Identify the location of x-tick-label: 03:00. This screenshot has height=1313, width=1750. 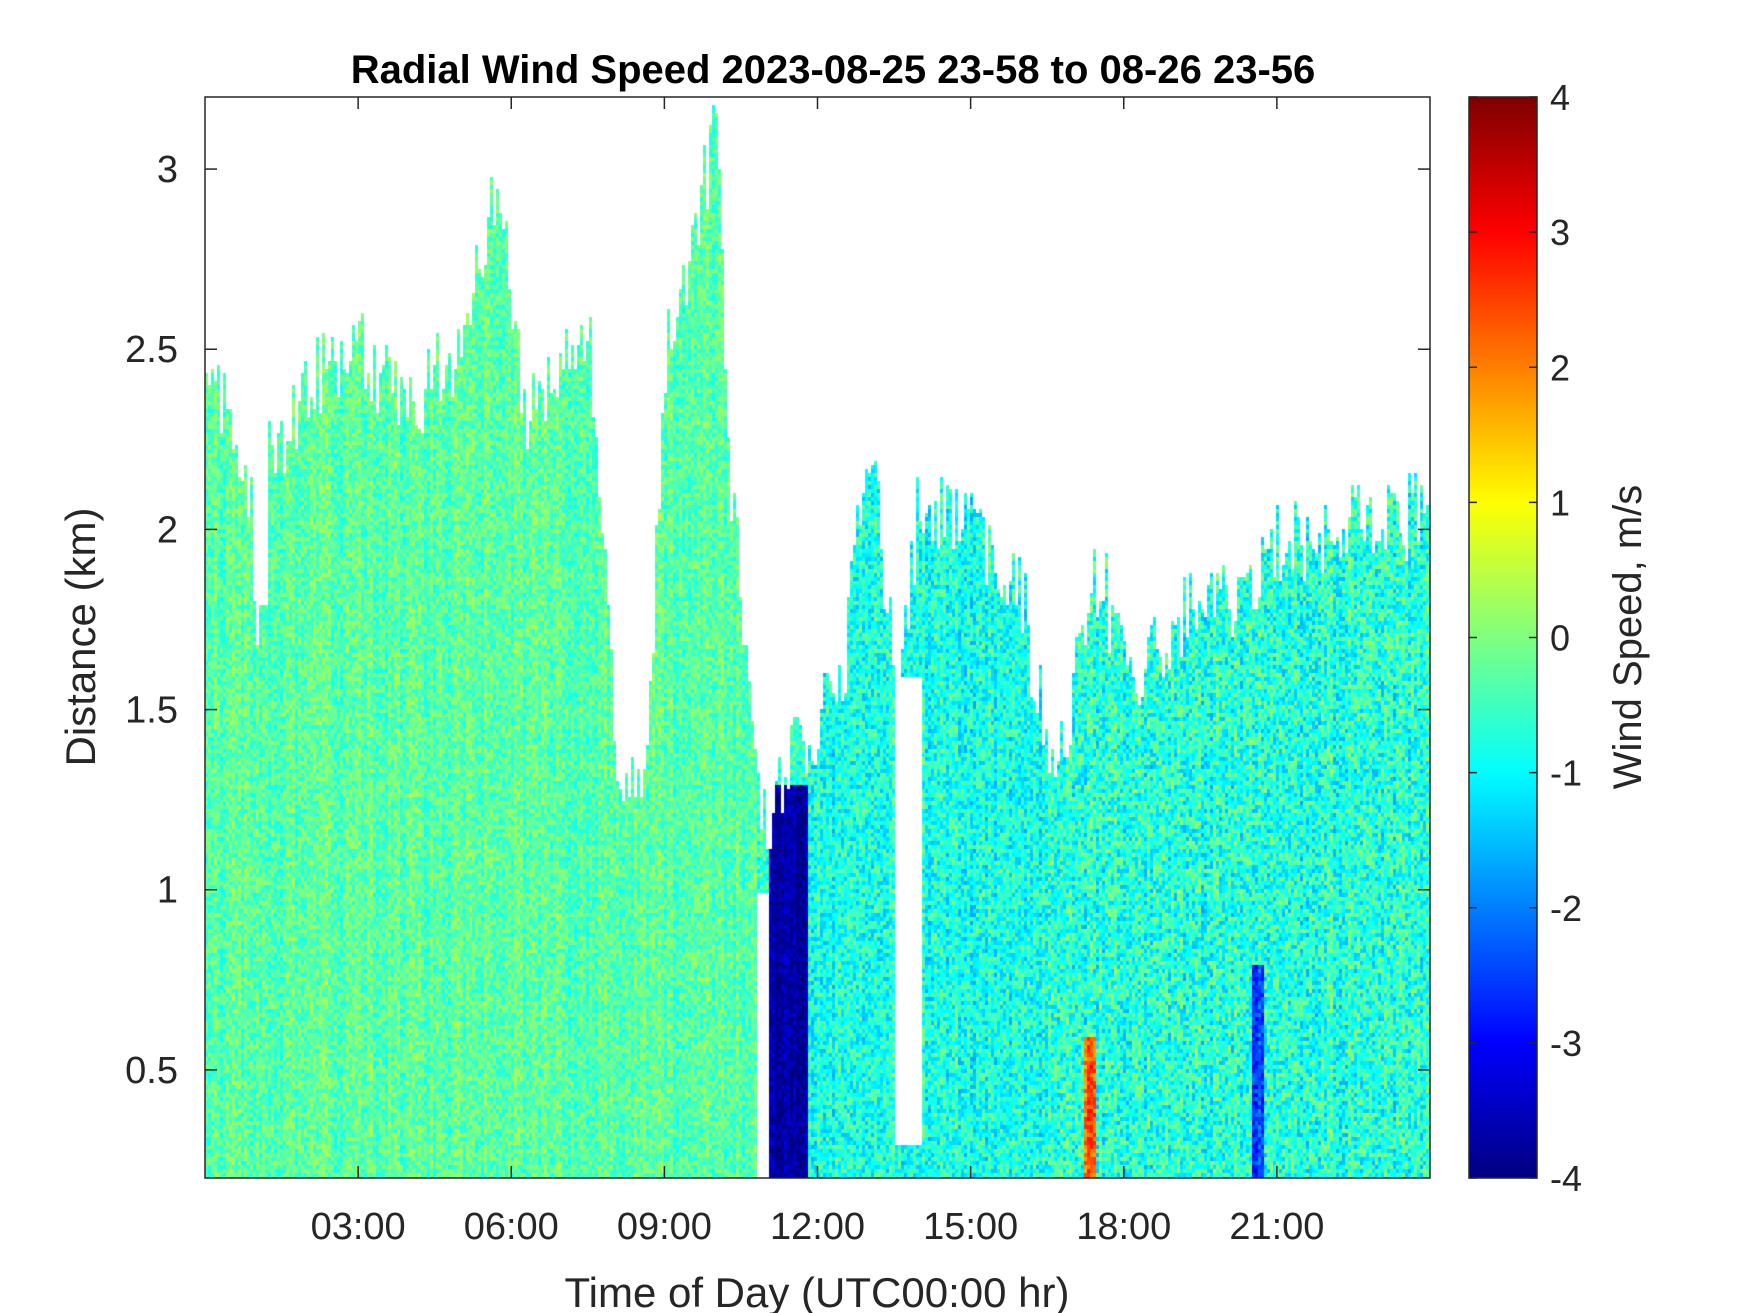
(358, 1227).